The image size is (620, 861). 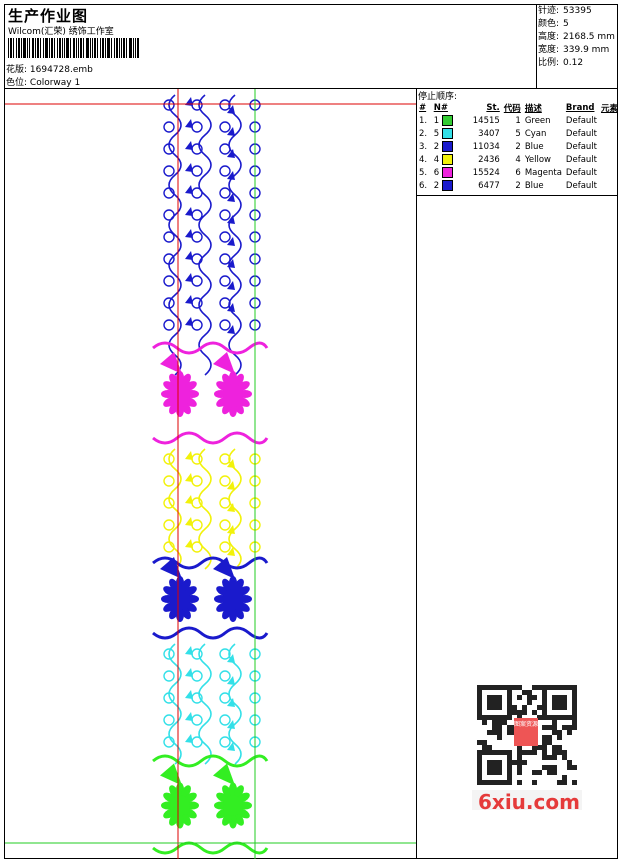 I want to click on qr-stamp: 图案资源, so click(x=526, y=732).